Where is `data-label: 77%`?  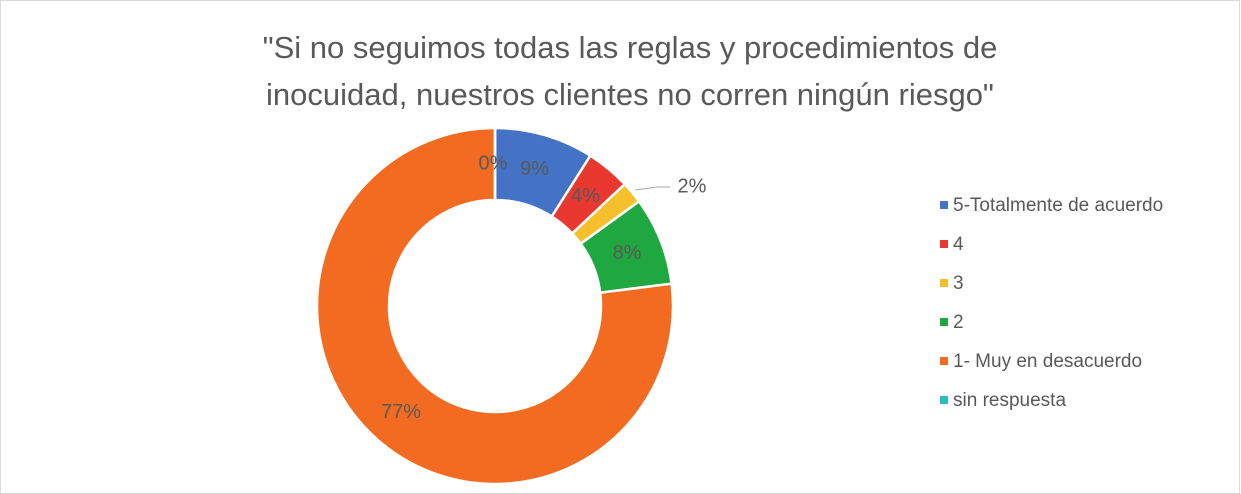 data-label: 77% is located at coordinates (401, 412).